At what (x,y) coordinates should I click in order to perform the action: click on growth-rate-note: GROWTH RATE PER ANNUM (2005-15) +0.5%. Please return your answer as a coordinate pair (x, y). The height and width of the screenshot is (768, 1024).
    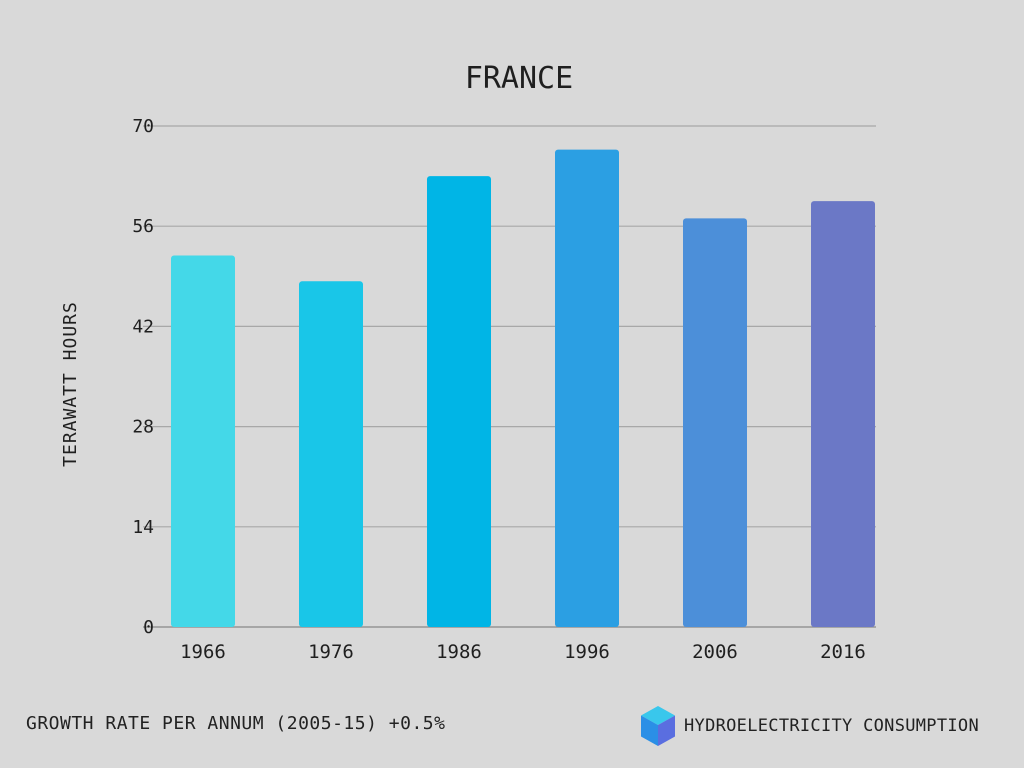
    Looking at the image, I should click on (236, 723).